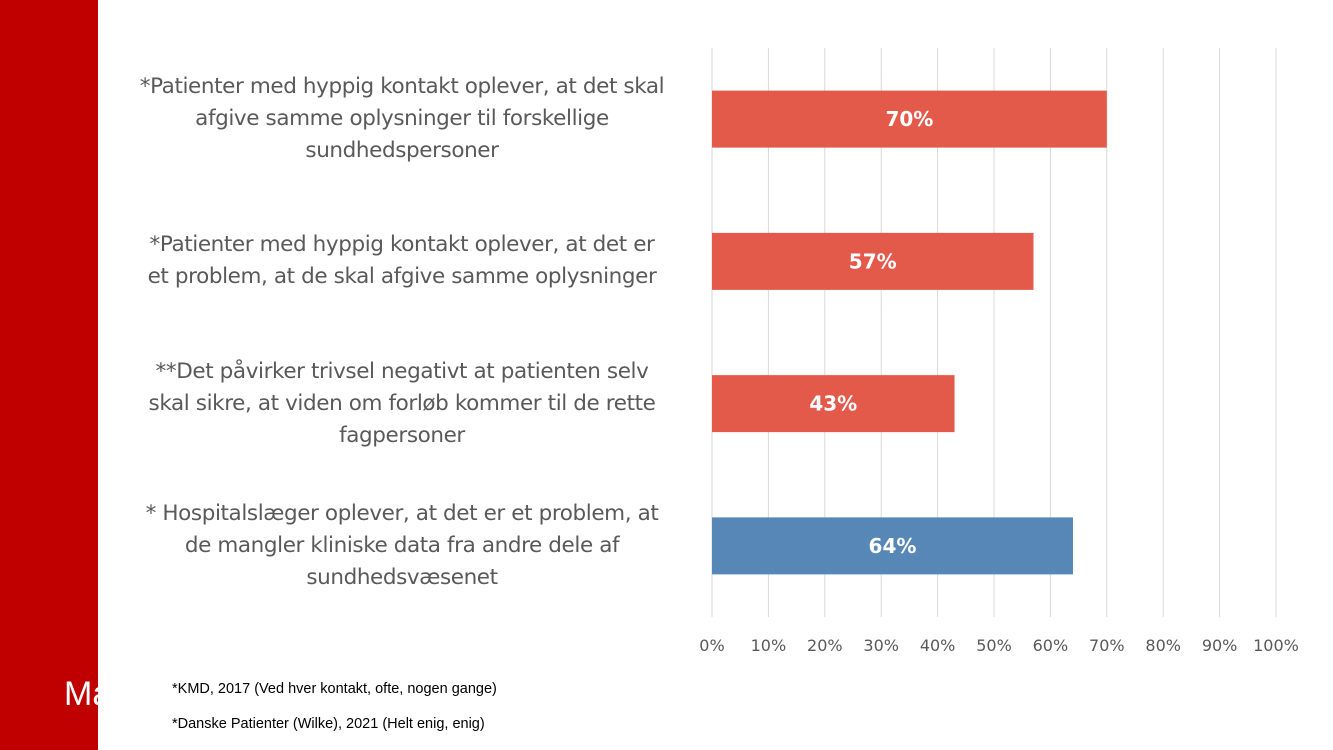 This screenshot has width=1333, height=750. Describe the element at coordinates (1276, 645) in the screenshot. I see `x-tick-label: 100%` at that location.